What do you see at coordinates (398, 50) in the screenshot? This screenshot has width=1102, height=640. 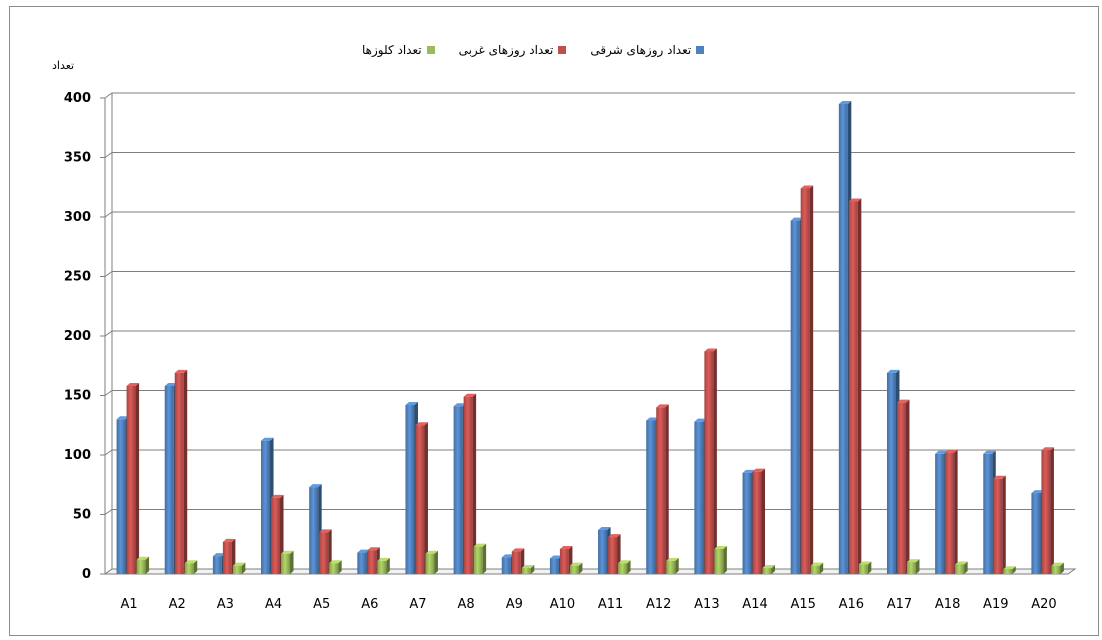 I see `legend-item-clauses: تعداد کلوزها` at bounding box center [398, 50].